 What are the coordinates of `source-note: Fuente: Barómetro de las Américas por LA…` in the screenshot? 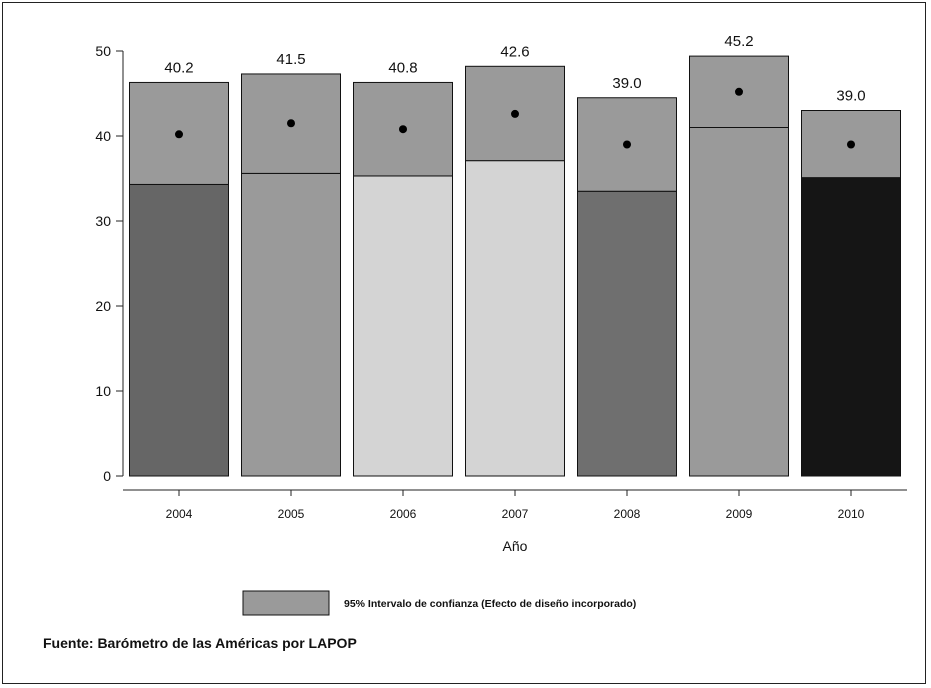 It's located at (200, 643).